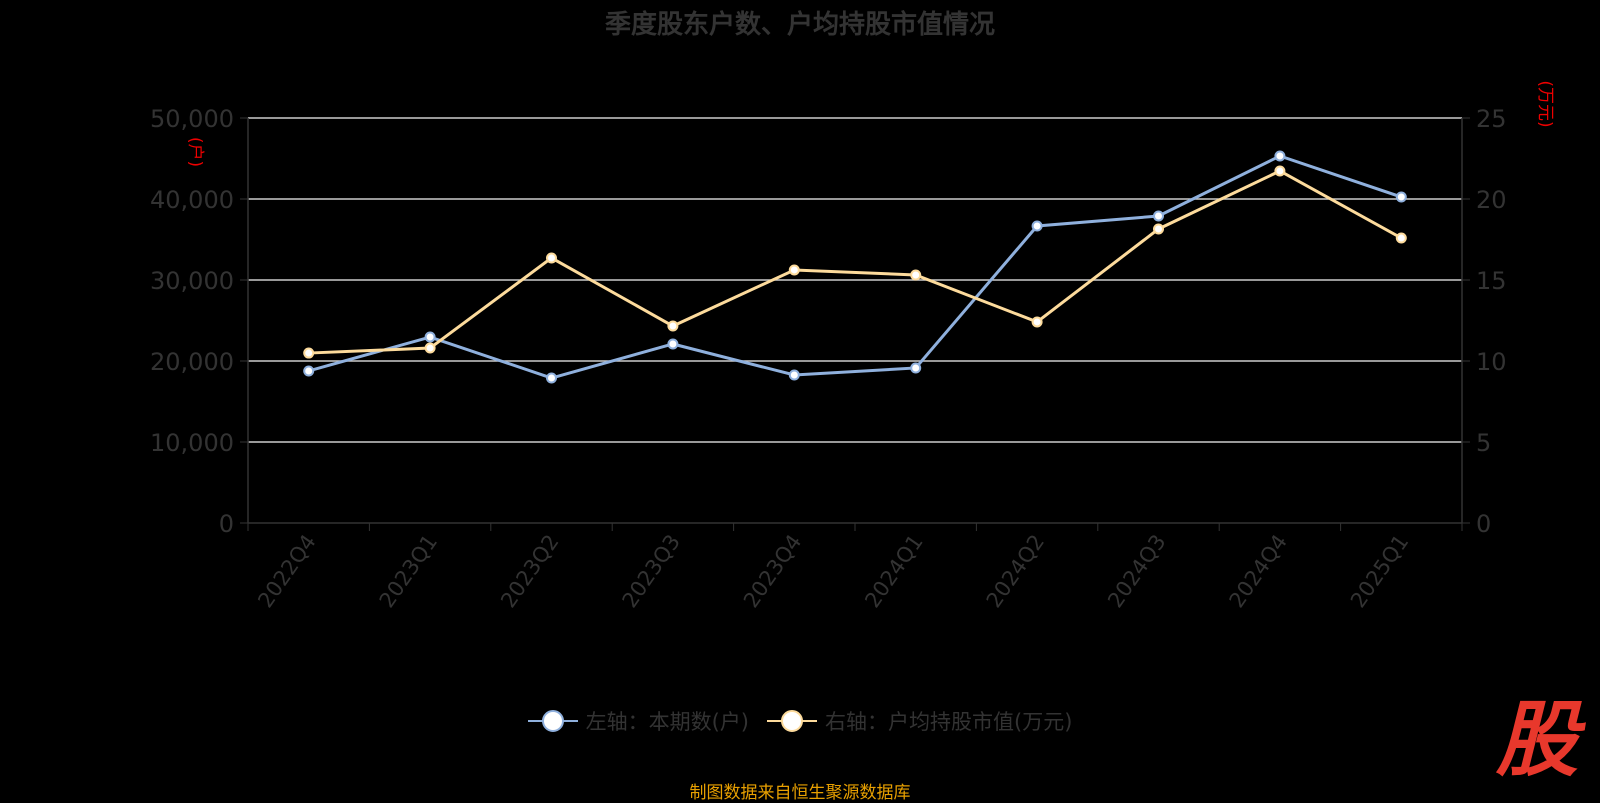 This screenshot has height=803, width=1600. Describe the element at coordinates (1491, 362) in the screenshot. I see `right-axis-tick-label: 10` at that location.